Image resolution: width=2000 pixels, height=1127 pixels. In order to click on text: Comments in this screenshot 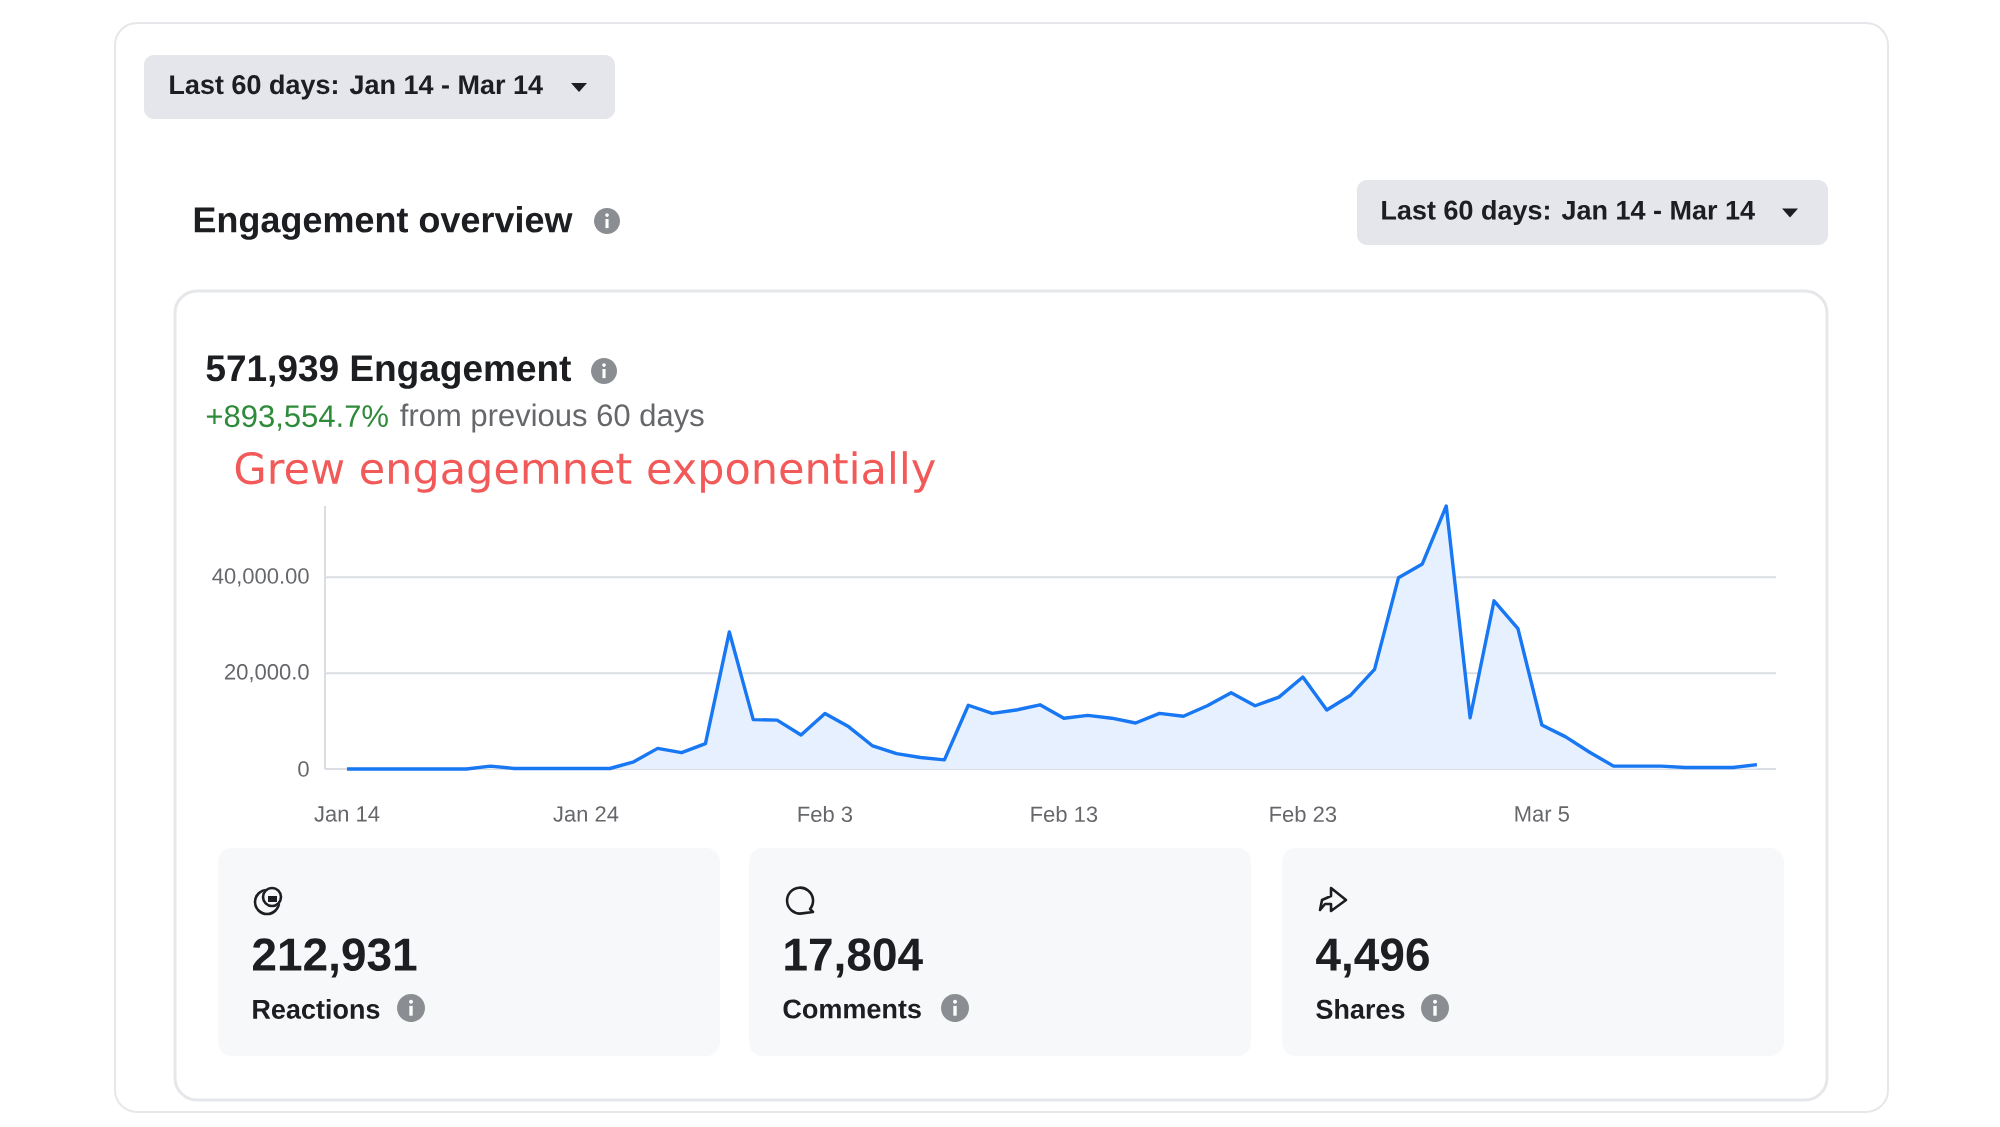, I will do `click(852, 1009)`.